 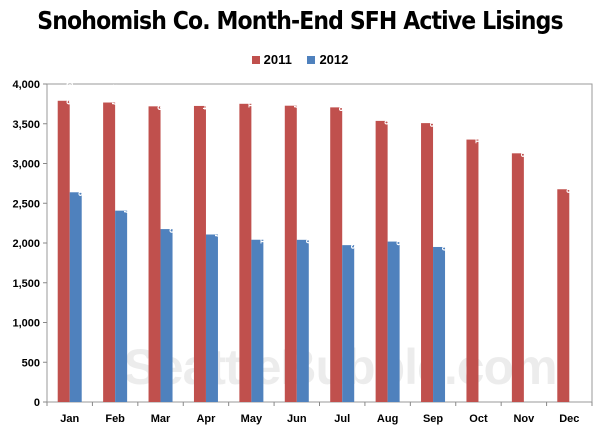 I want to click on bar-2012-Feb, so click(x=121, y=306).